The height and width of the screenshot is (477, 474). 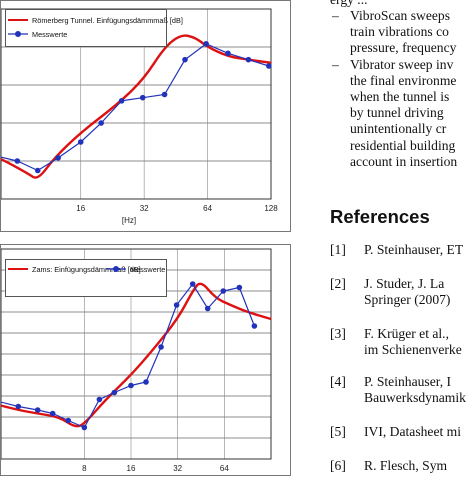 What do you see at coordinates (413, 349) in the screenshot?
I see `reference-line: im Schienenverke` at bounding box center [413, 349].